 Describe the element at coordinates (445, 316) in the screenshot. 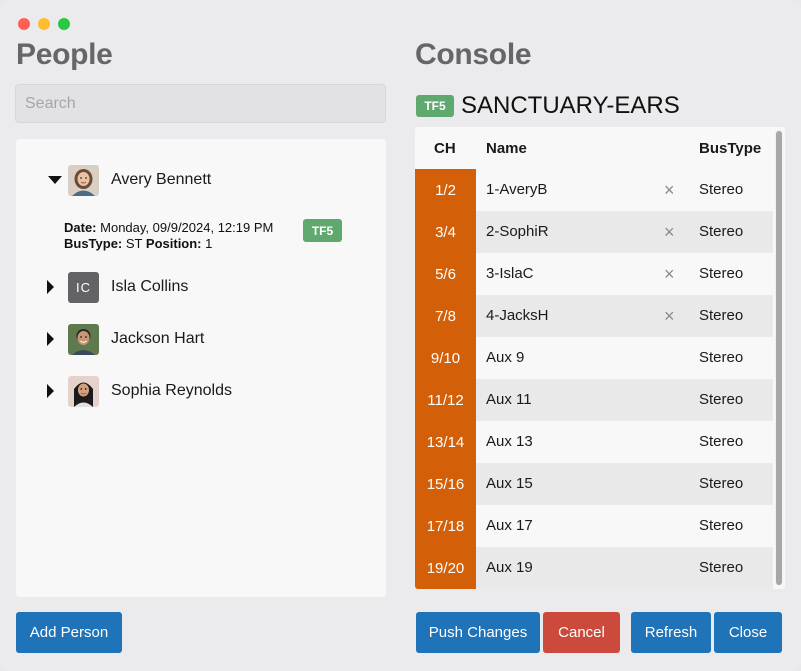

I see `channel-cell: 7/8` at that location.